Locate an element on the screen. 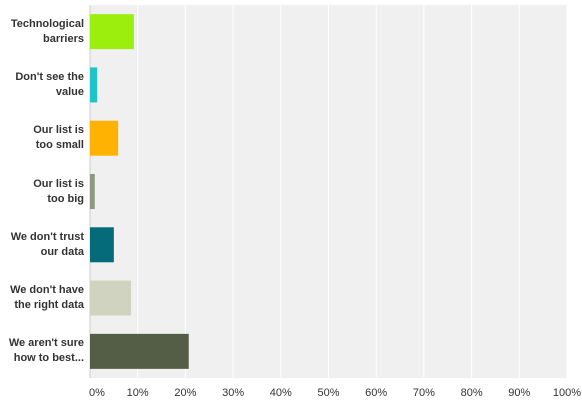 Image resolution: width=582 pixels, height=411 pixels. category-label: Don't see the value is located at coordinates (49, 84).